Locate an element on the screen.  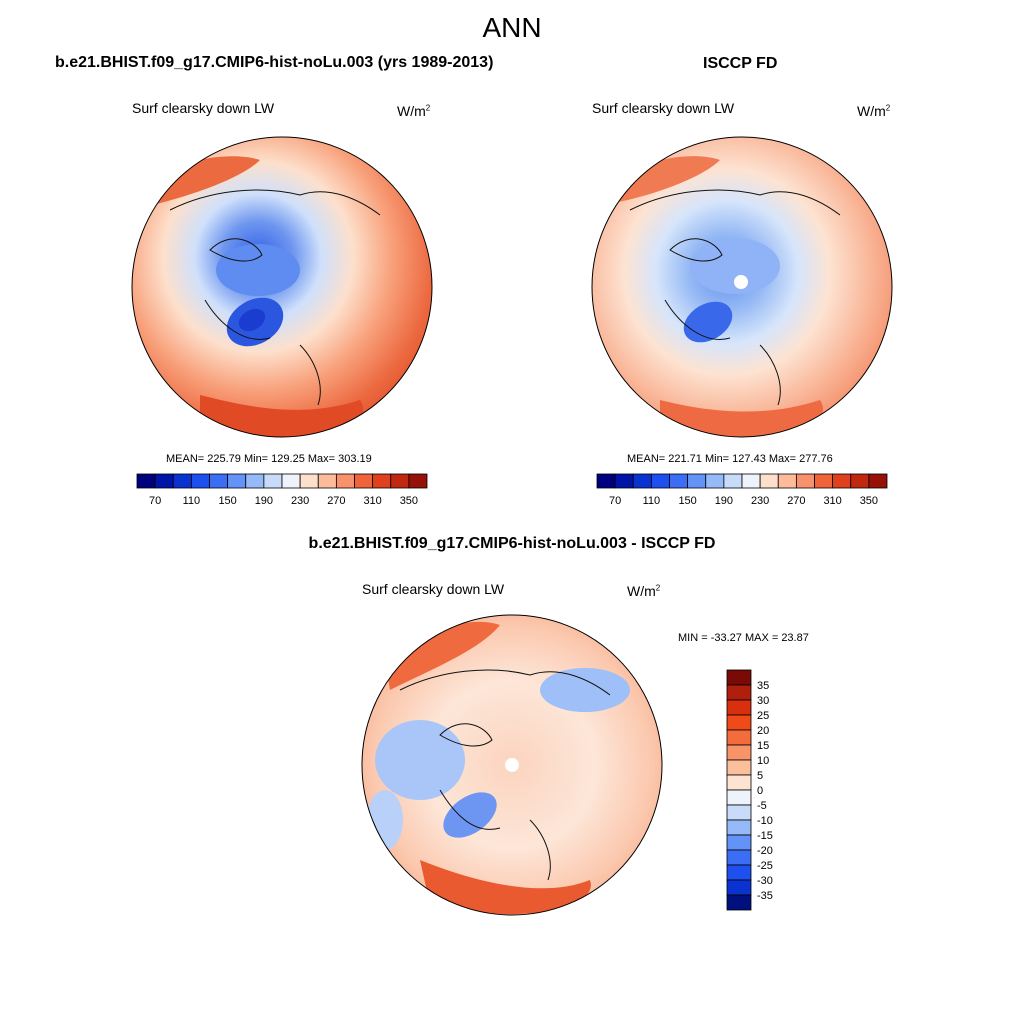
colorbar-tick-label: -35 is located at coordinates (765, 896).